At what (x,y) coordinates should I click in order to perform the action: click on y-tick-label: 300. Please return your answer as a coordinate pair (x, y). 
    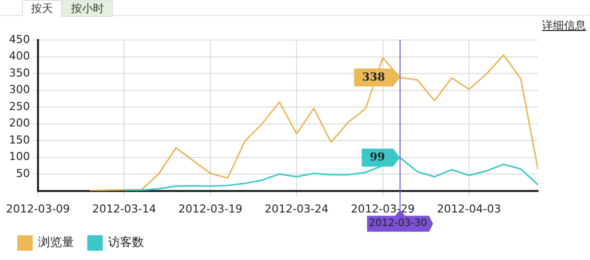
    Looking at the image, I should click on (19, 89).